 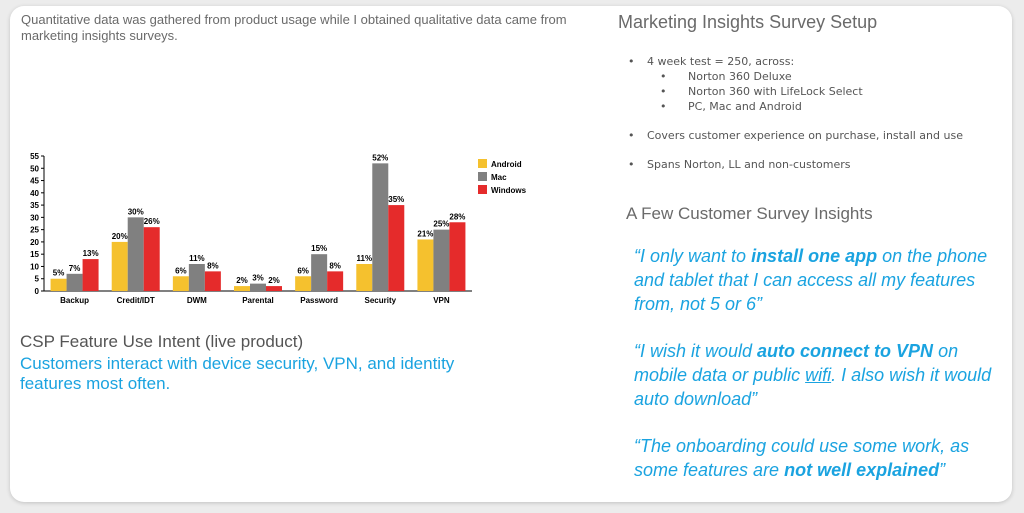 What do you see at coordinates (748, 22) in the screenshot?
I see `survey-setup-title: Marketing Insights Survey Setup` at bounding box center [748, 22].